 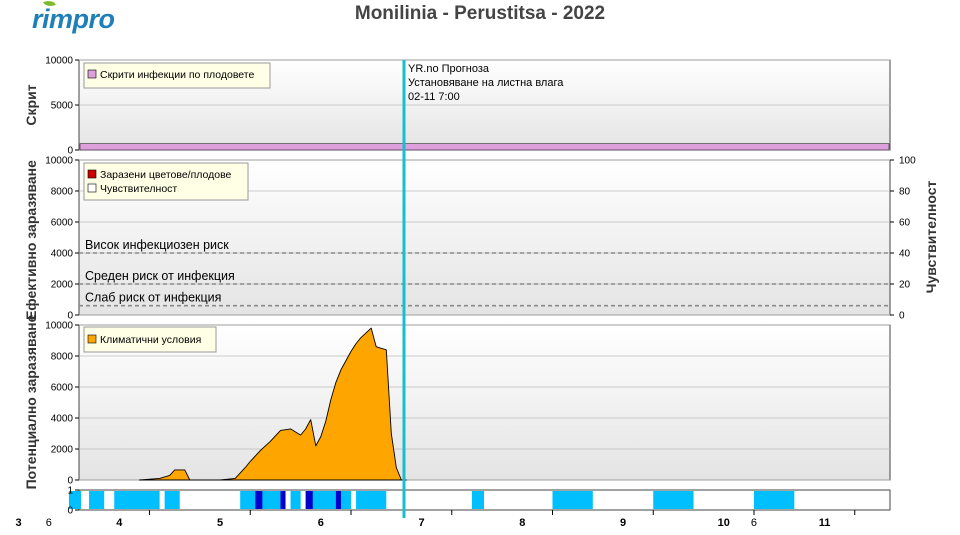 I want to click on legend-label-climate: Климатични условия, so click(x=150, y=340).